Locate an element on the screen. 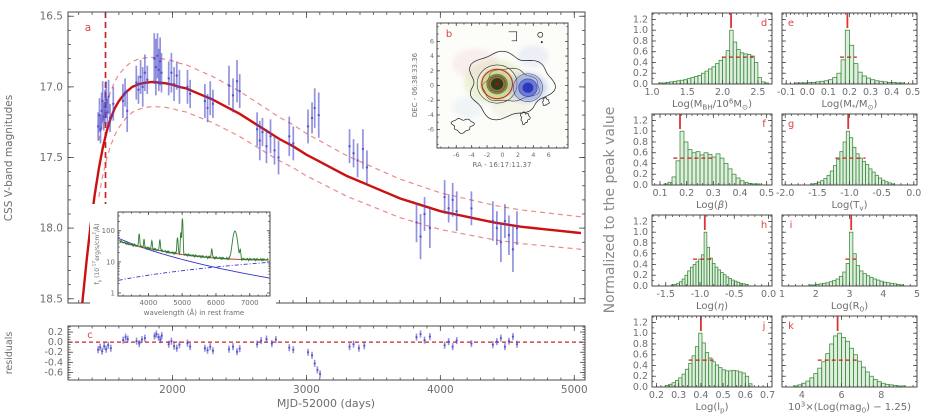 The height and width of the screenshot is (418, 927). hist-x-axis-label: Log(R0) is located at coordinates (849, 307).